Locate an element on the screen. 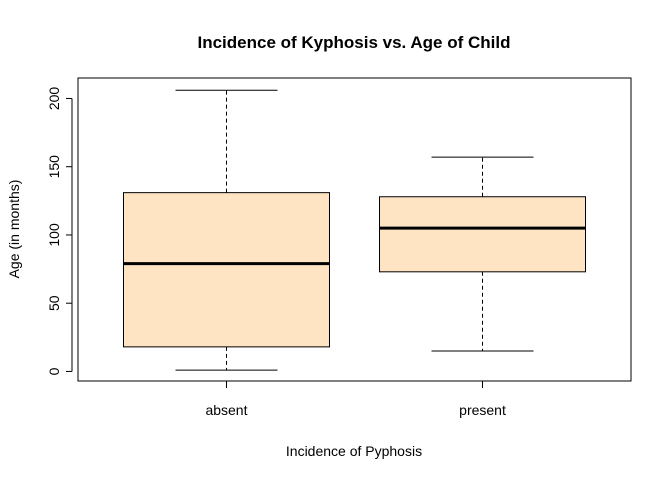  y-tick-label: 0 is located at coordinates (54, 371).